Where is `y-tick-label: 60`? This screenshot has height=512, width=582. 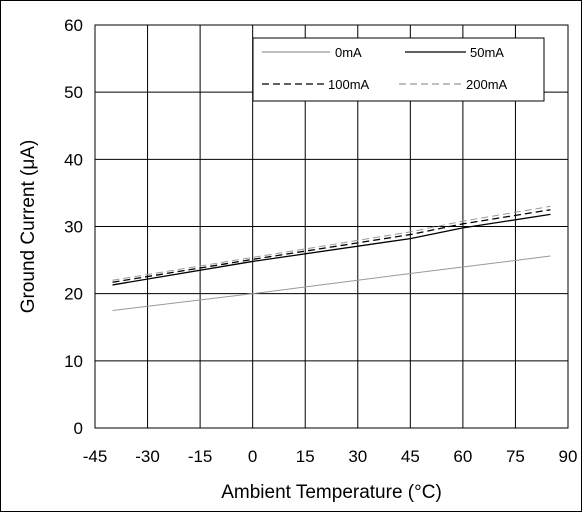
y-tick-label: 60 is located at coordinates (73, 25).